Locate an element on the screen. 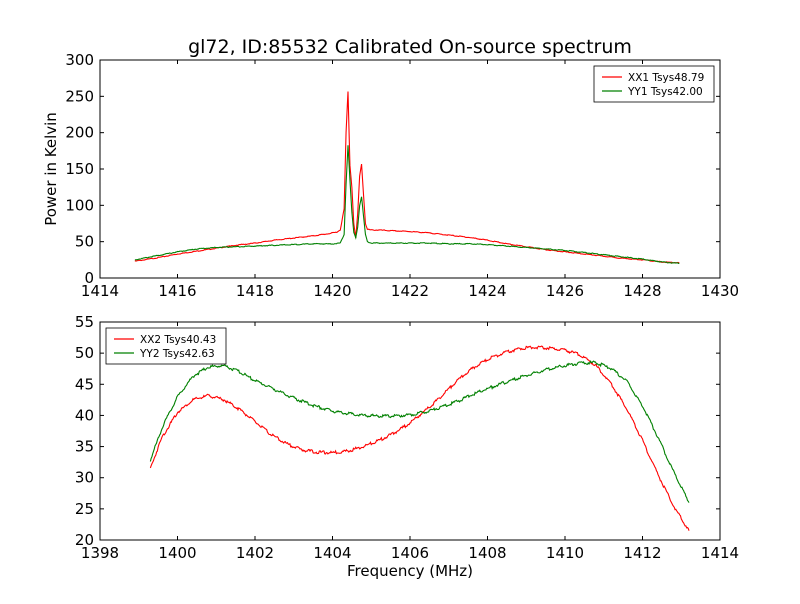  y-tick-label: 35 is located at coordinates (84, 447).